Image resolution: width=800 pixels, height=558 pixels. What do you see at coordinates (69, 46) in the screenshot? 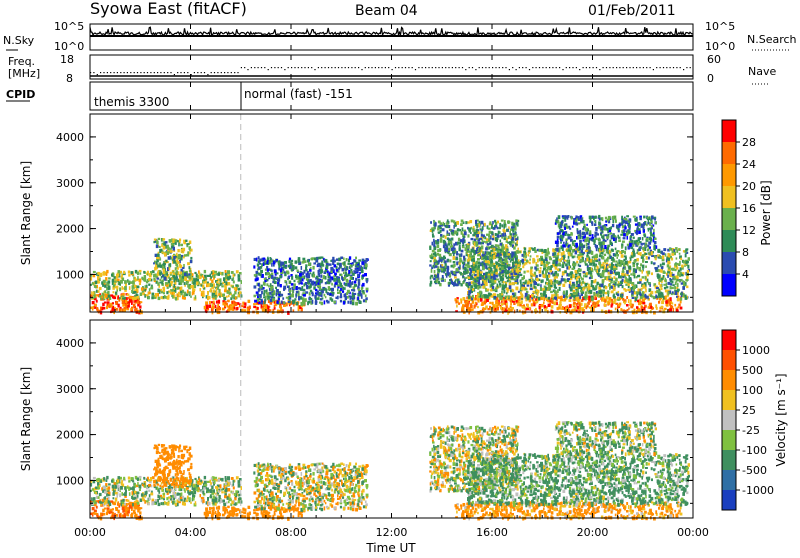
I see `noise-left-tick-bottom: 10^0` at bounding box center [69, 46].